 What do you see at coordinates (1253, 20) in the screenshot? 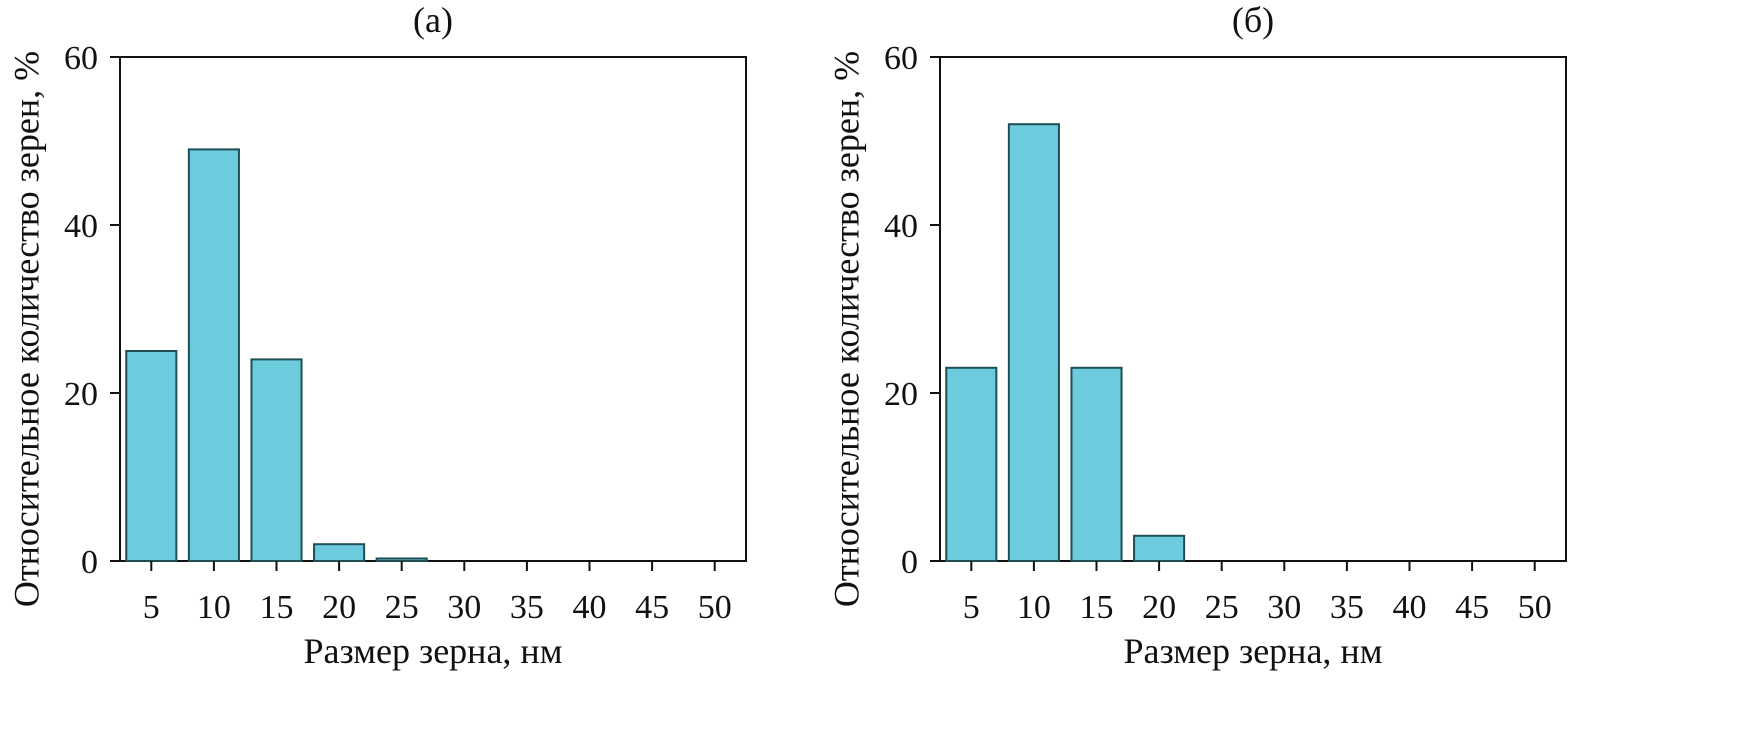
I see `panel-title: (б)` at bounding box center [1253, 20].